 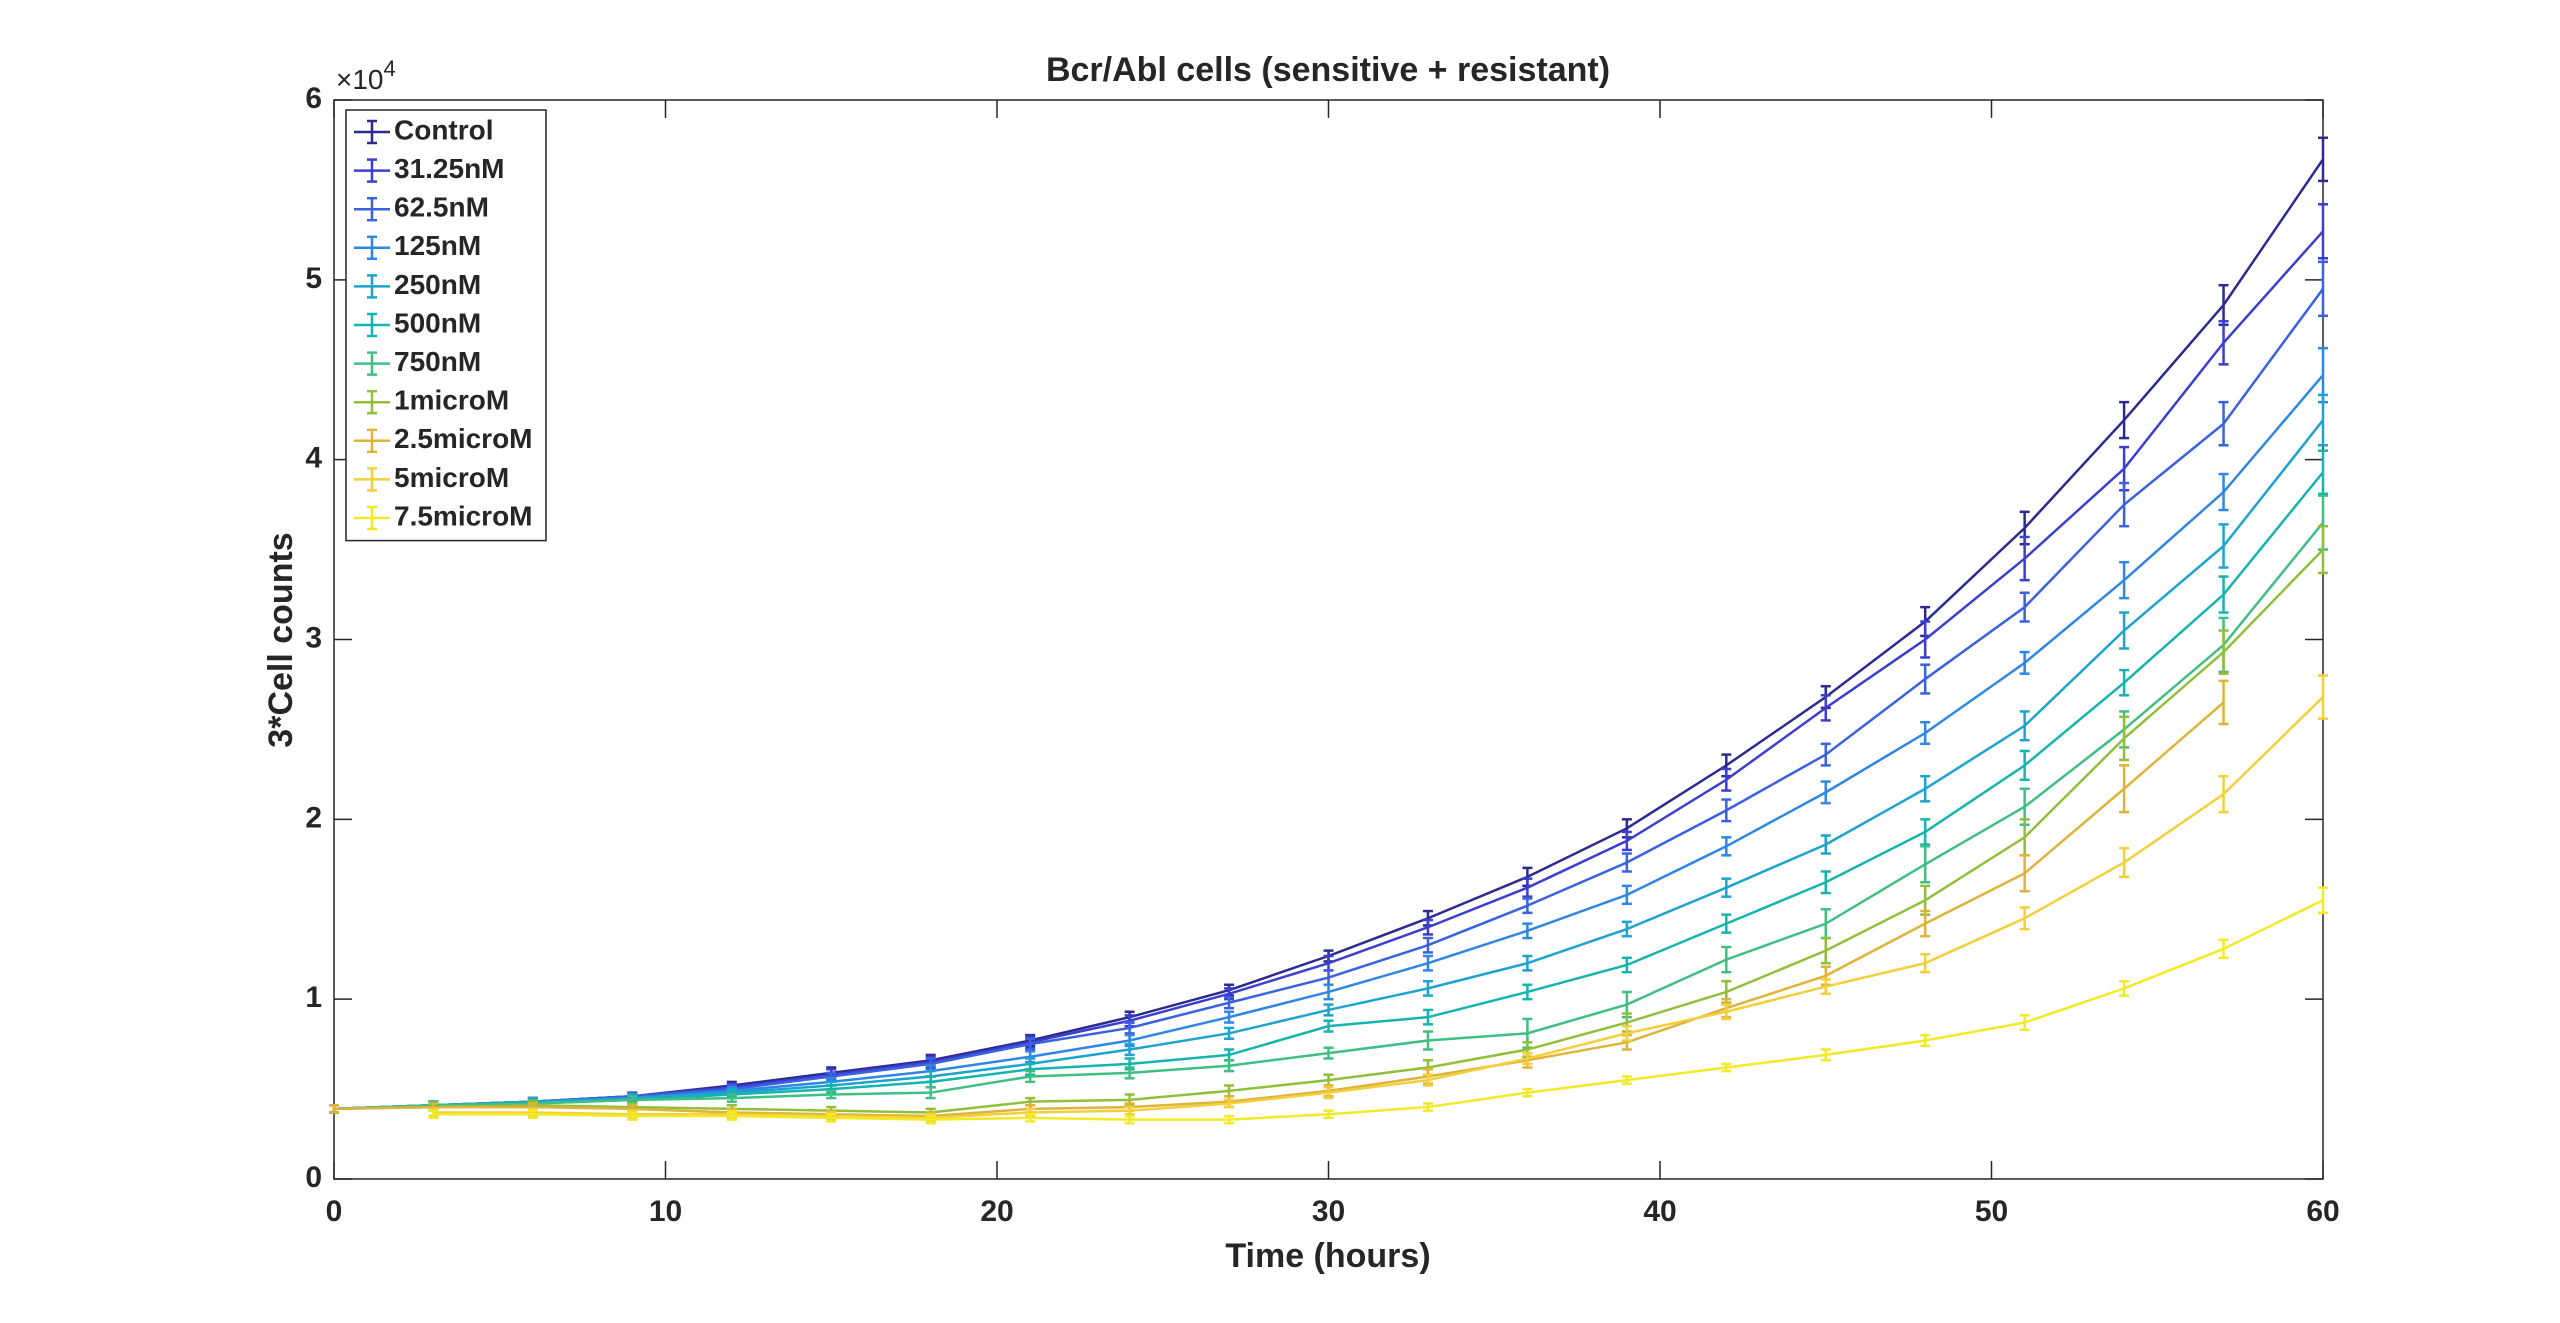 I want to click on legend-label: 5microM, so click(x=451, y=477).